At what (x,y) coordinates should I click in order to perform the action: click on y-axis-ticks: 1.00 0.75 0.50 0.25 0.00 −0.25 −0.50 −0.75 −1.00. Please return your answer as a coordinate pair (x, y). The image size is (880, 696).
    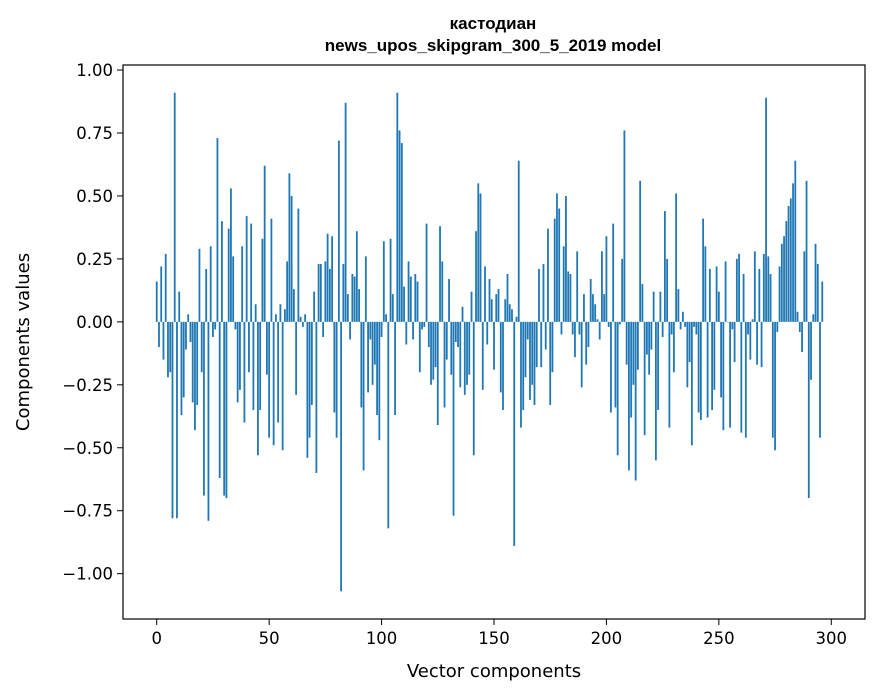
    Looking at the image, I should click on (92, 322).